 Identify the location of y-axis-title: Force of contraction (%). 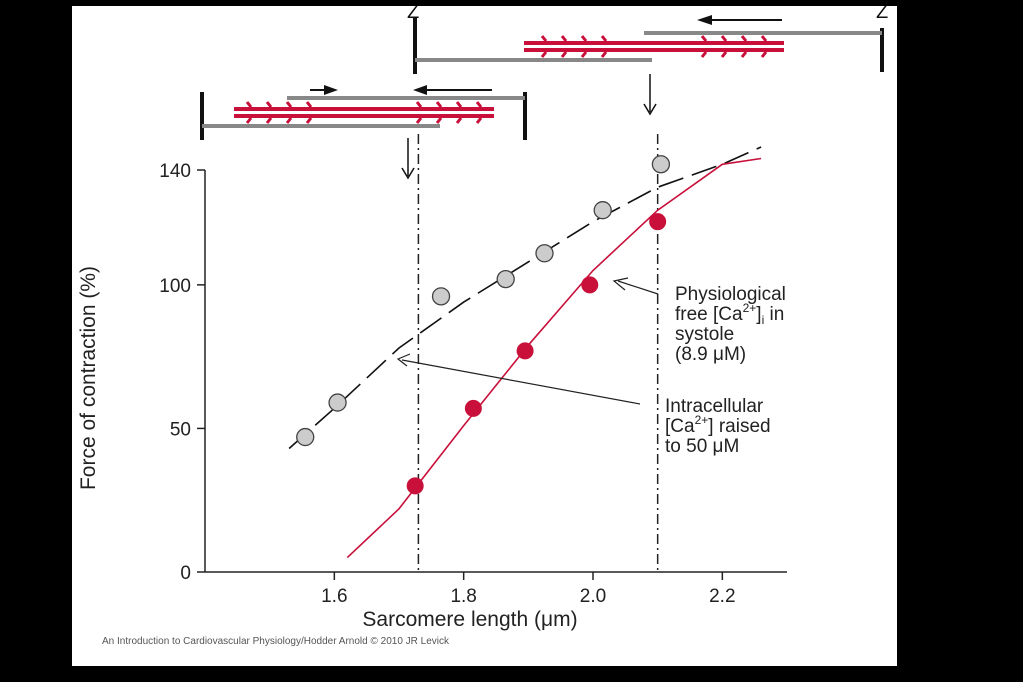
(88, 378).